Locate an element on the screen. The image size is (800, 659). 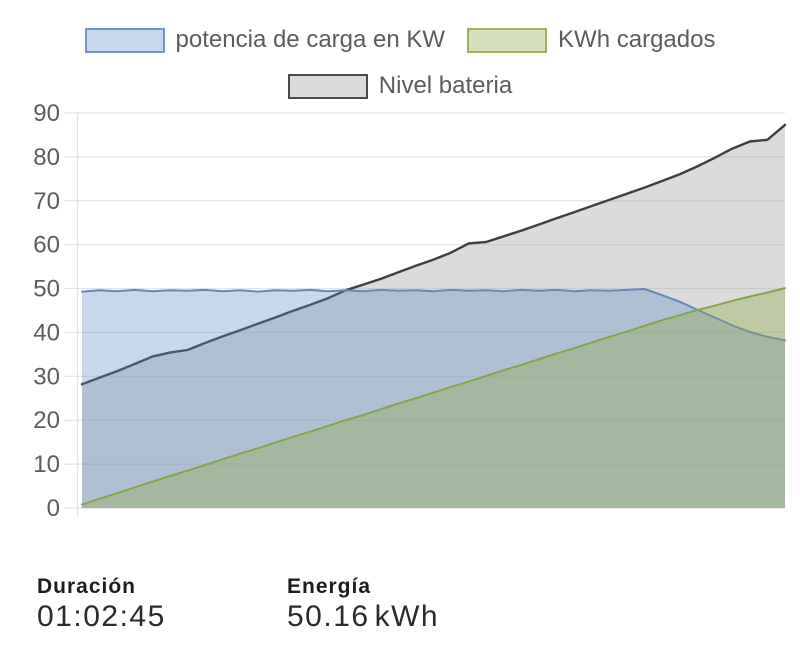
legend-item-energy: KWh cargados is located at coordinates (591, 40).